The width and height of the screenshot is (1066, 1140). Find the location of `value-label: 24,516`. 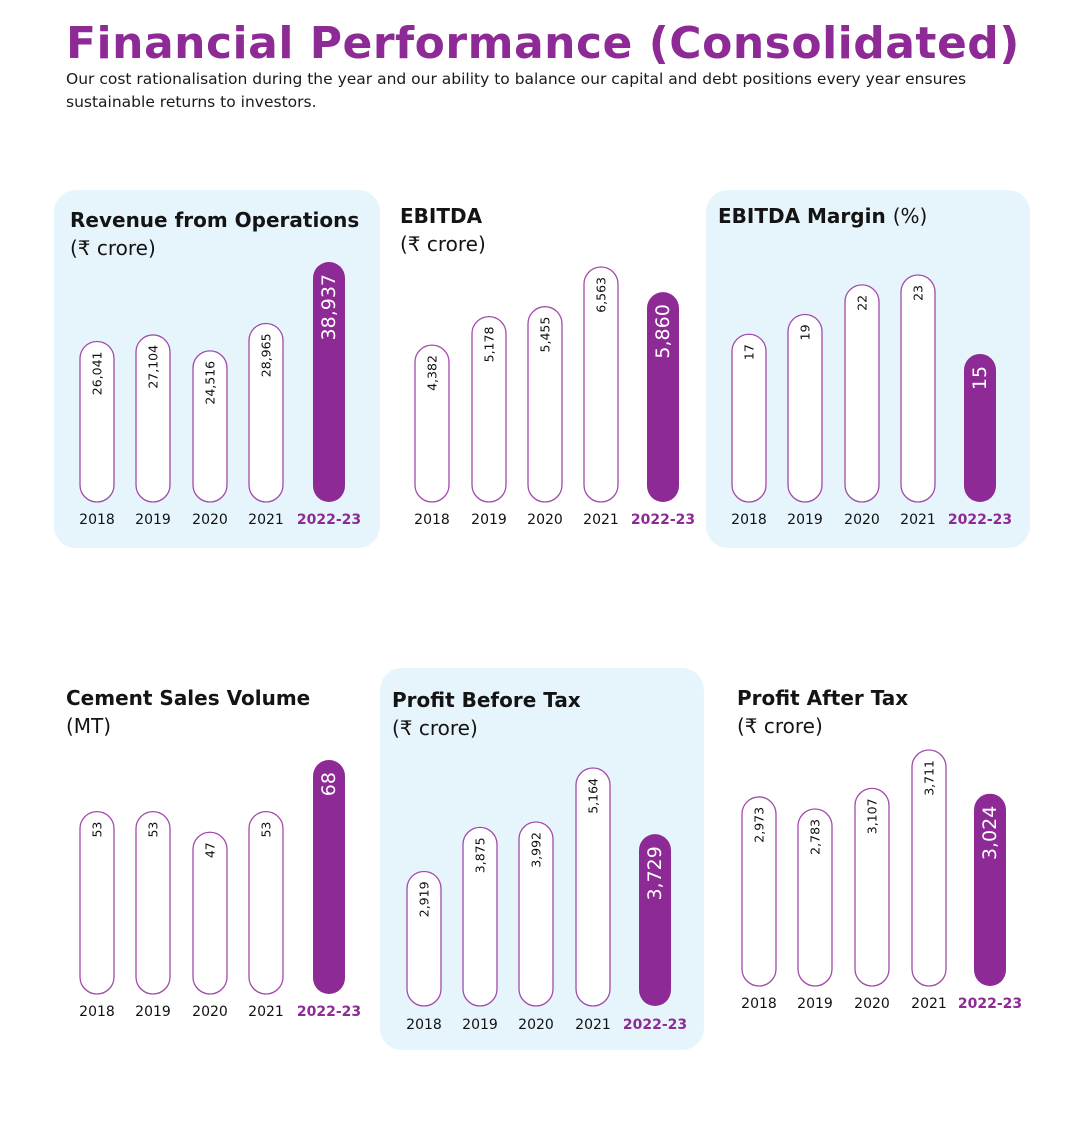

value-label: 24,516 is located at coordinates (210, 383).